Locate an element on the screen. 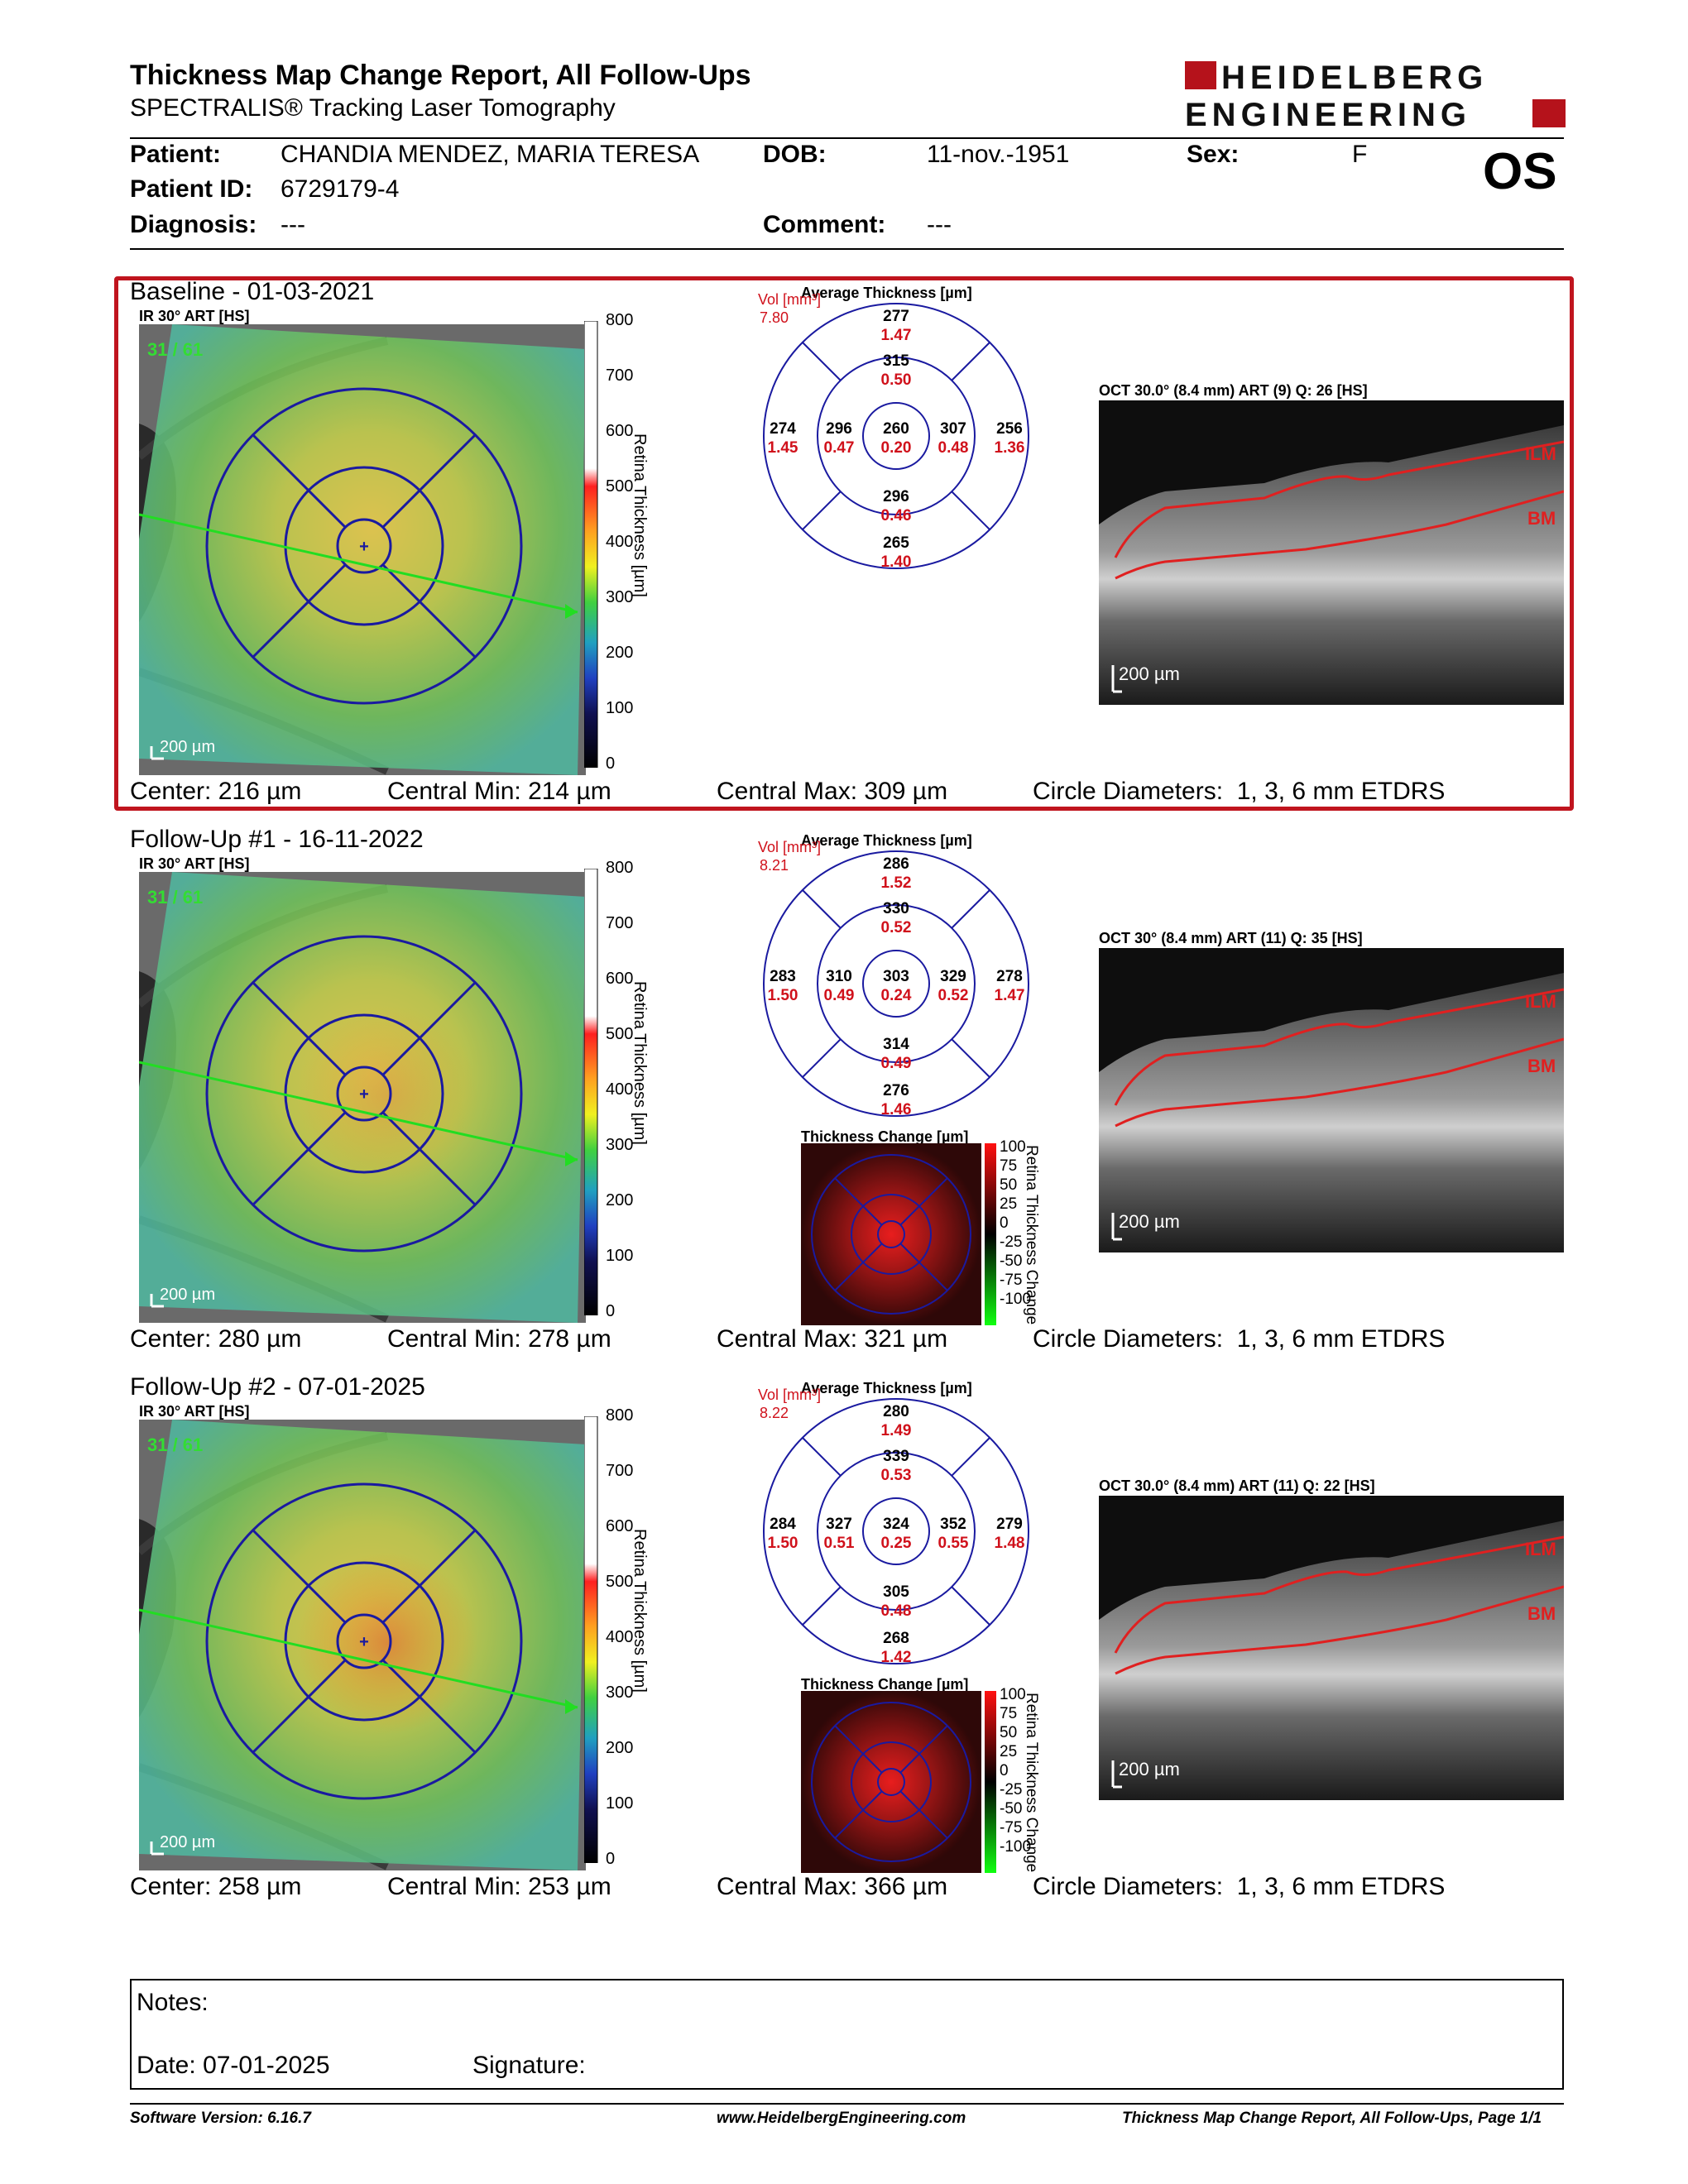 This screenshot has height=2184, width=1688. etdrs-thickness-inner_left: 296 is located at coordinates (839, 429).